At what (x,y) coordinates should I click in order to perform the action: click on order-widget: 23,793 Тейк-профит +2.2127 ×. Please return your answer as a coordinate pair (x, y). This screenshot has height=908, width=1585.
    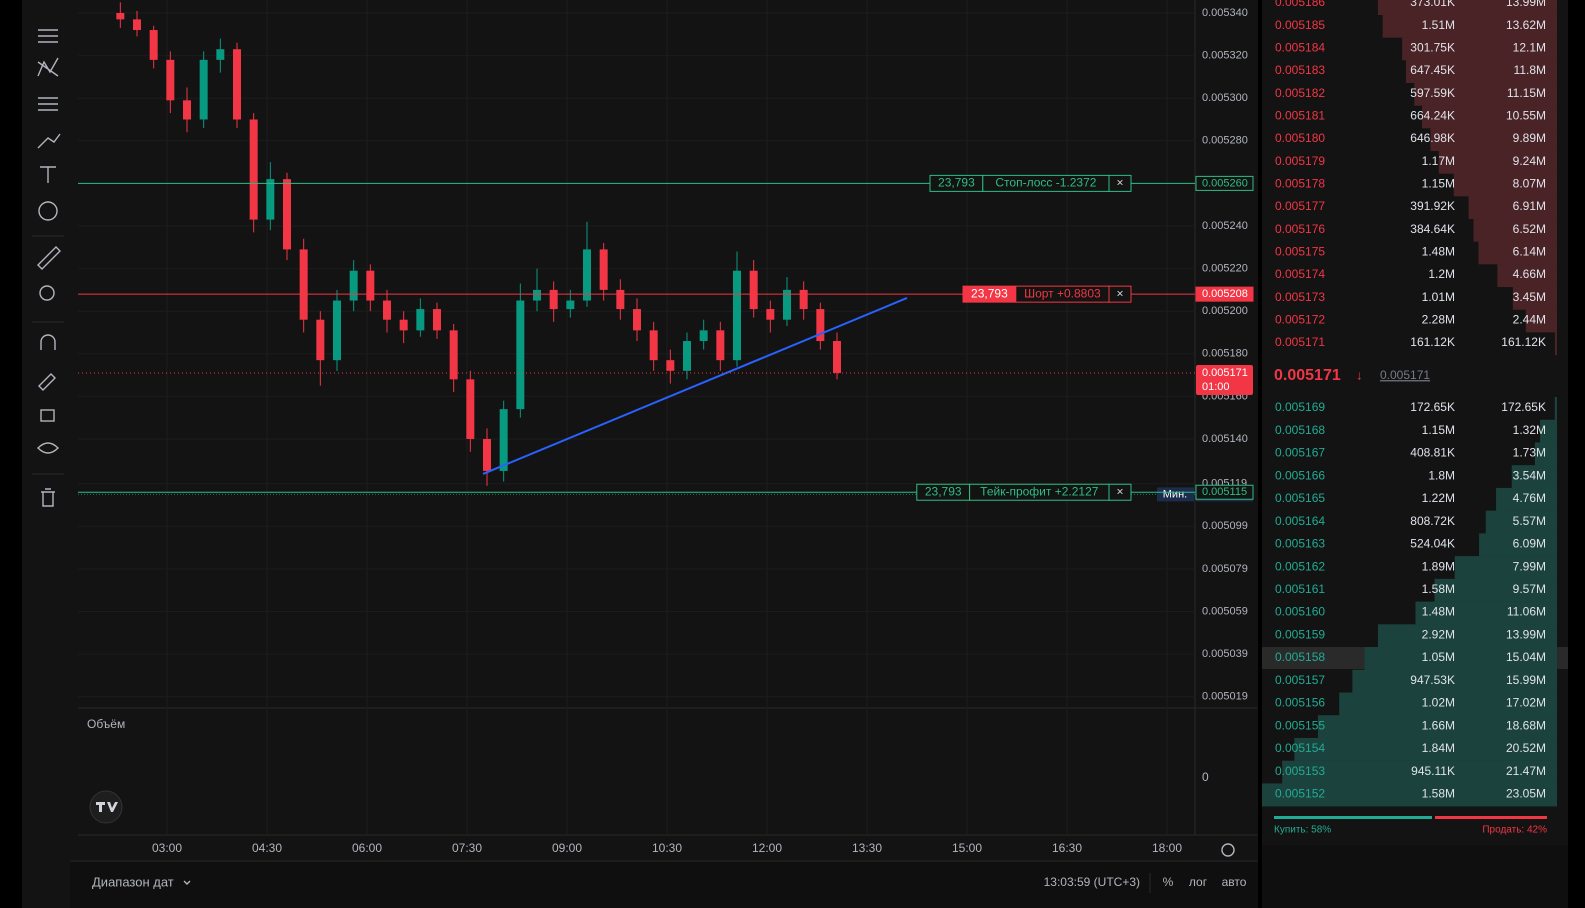
    Looking at the image, I should click on (1024, 492).